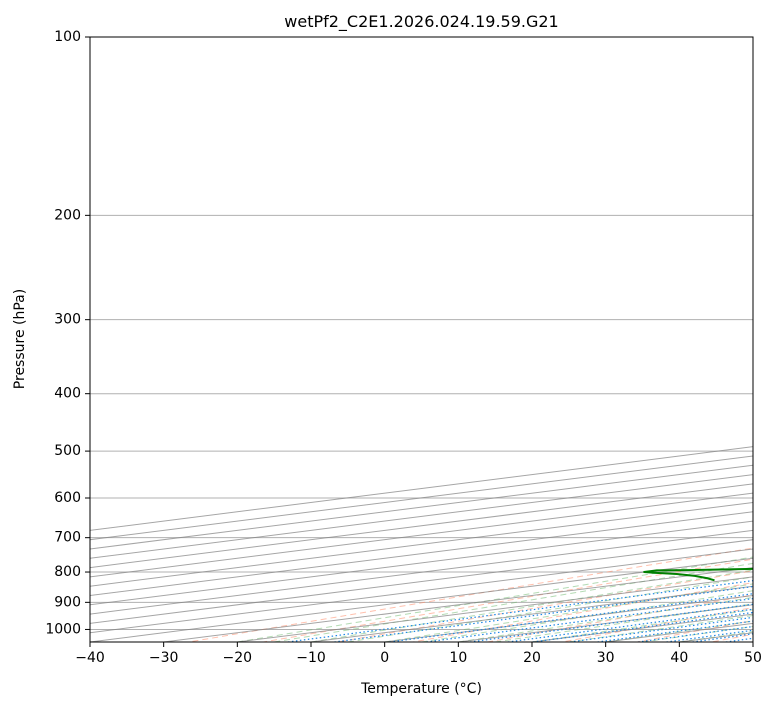 The image size is (775, 712). Describe the element at coordinates (63, 629) in the screenshot. I see `y-tick-label: 1000` at that location.